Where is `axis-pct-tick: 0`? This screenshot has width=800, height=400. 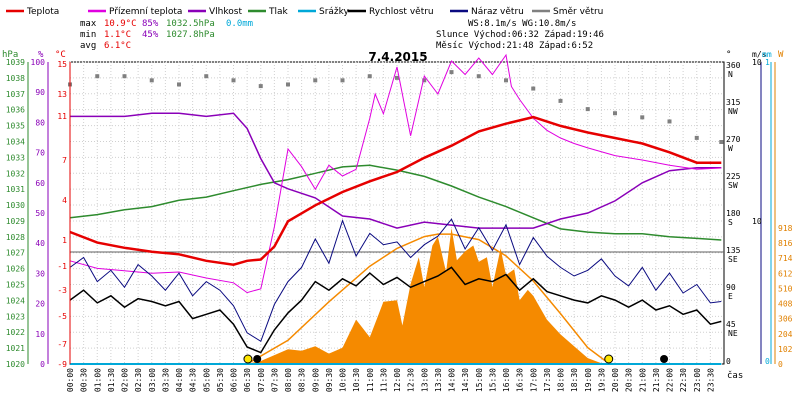 axis-pct-tick: 0 is located at coordinates (42, 364).